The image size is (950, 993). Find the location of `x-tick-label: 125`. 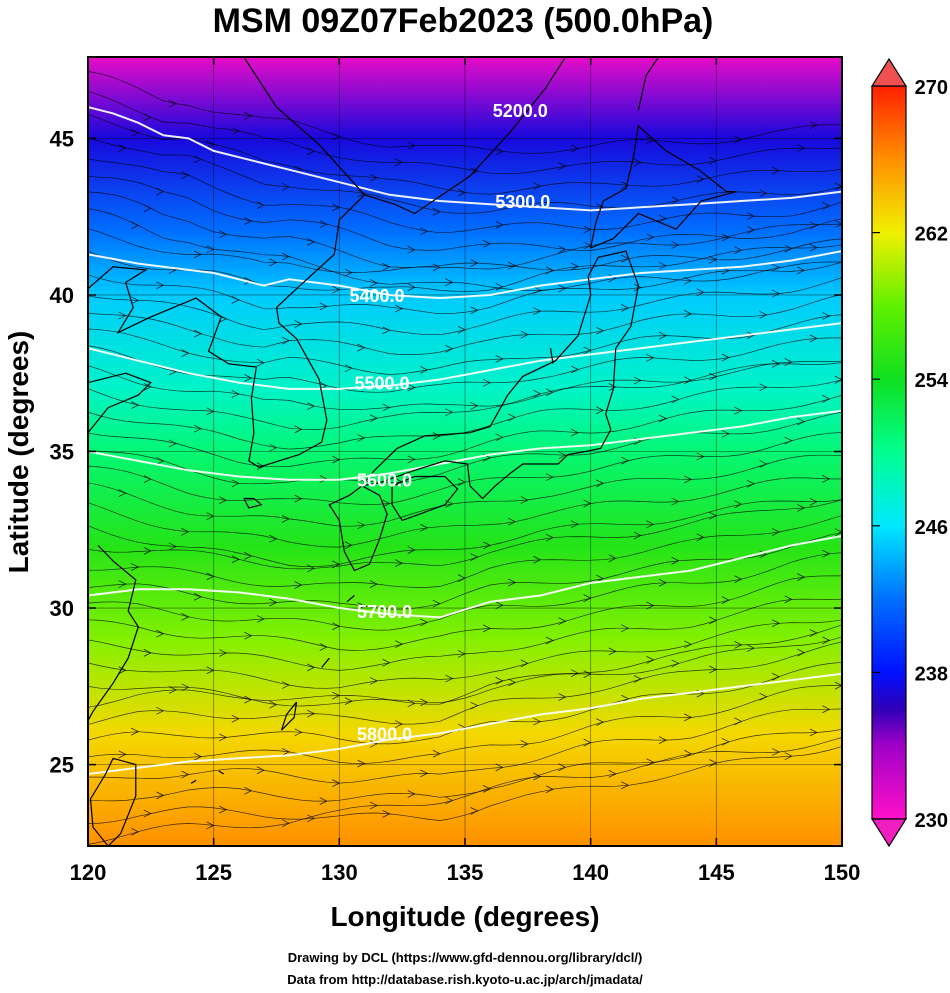

x-tick-label: 125 is located at coordinates (213, 872).